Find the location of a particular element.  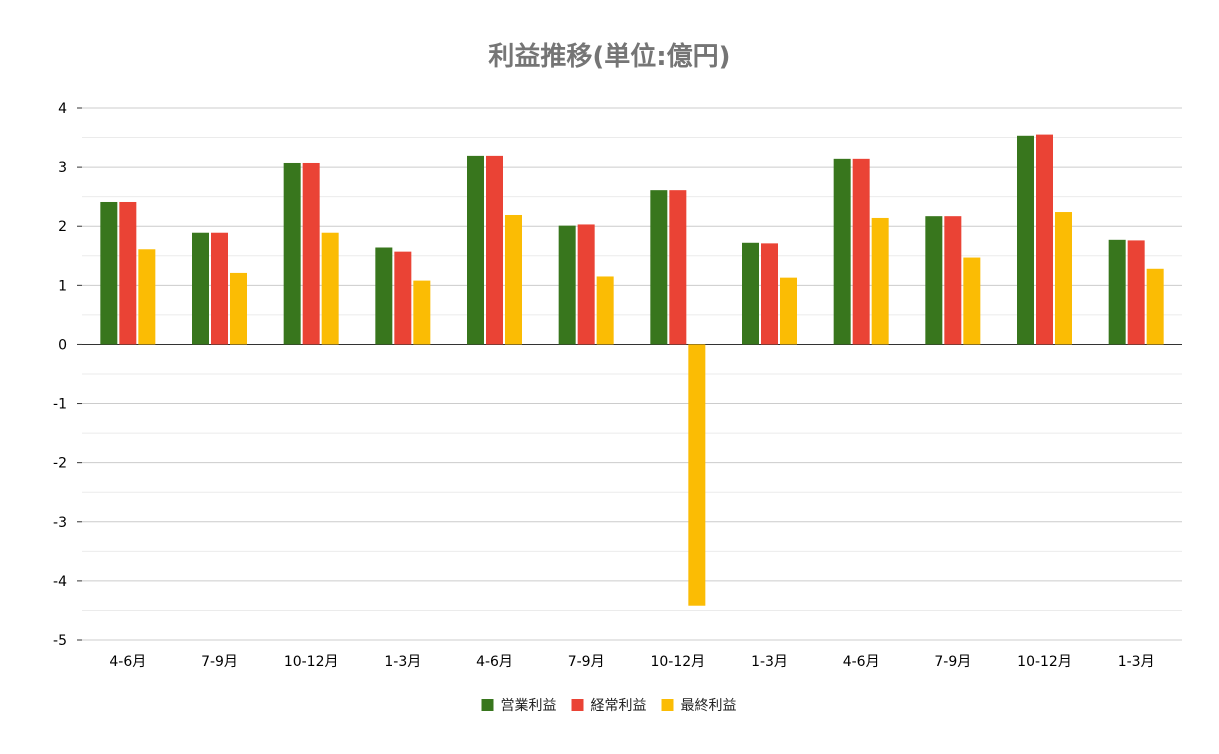

y-tick-label: -4 is located at coordinates (60, 582).